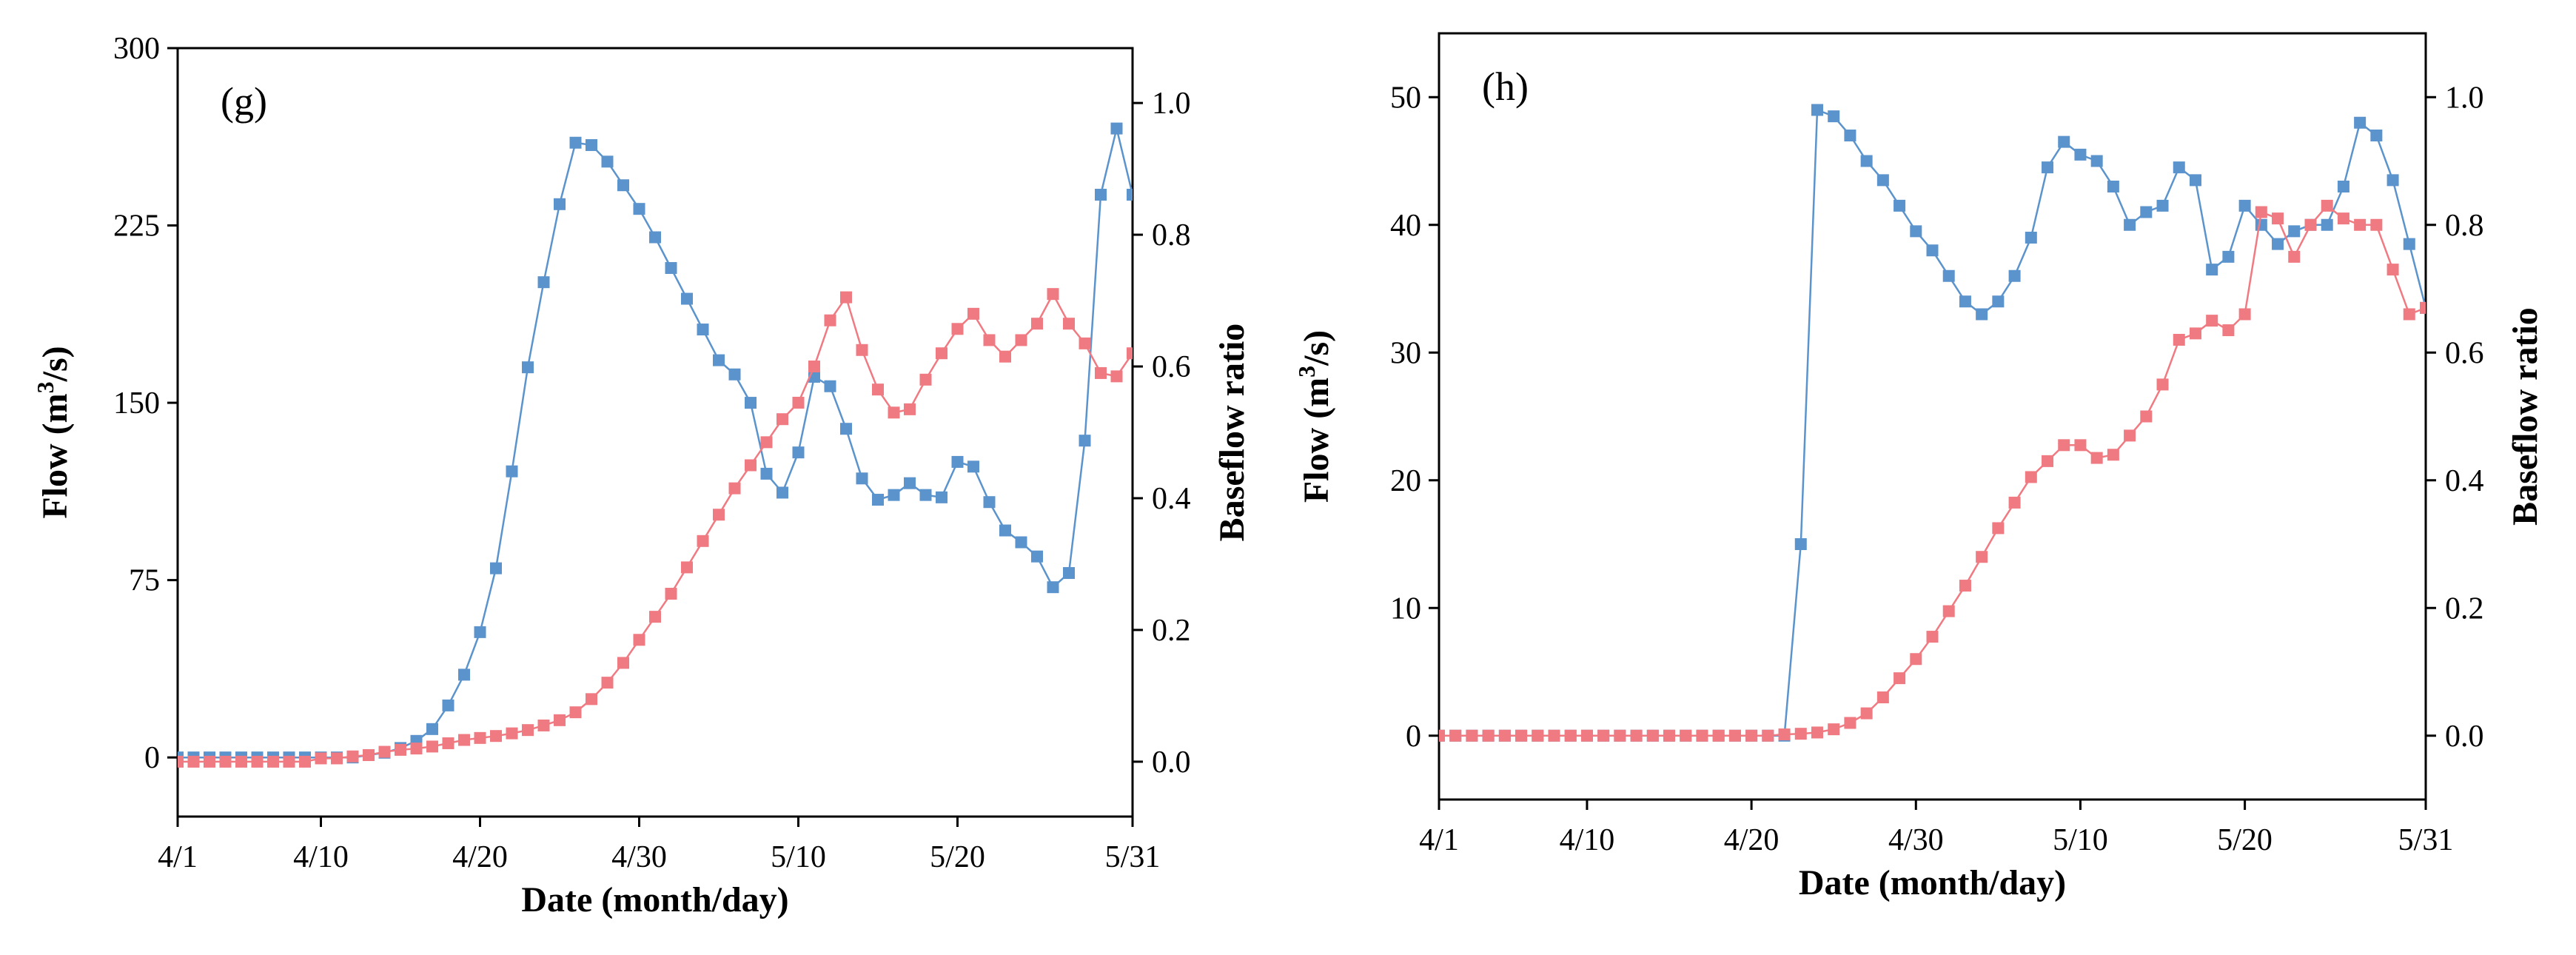  What do you see at coordinates (1405, 353) in the screenshot?
I see `y-tick-label: 30` at bounding box center [1405, 353].